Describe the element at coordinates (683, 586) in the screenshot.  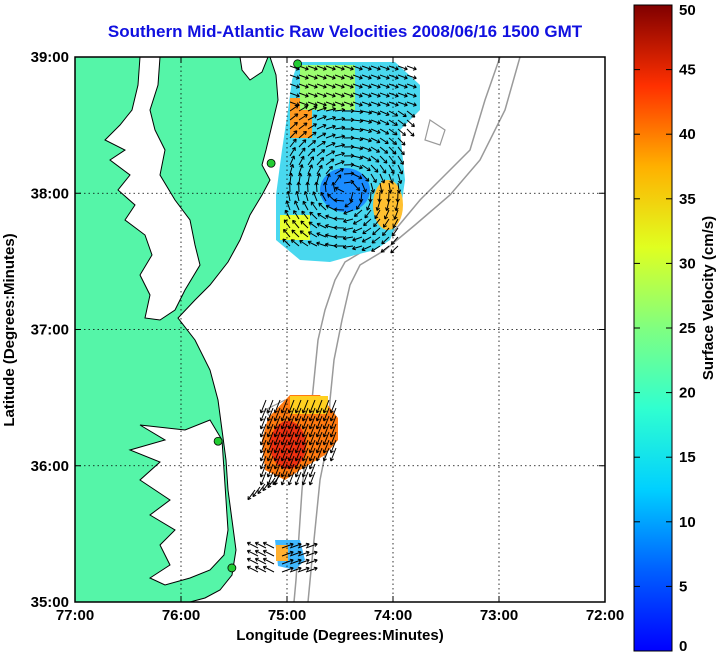
I see `colorbar-tick-label: 5` at that location.